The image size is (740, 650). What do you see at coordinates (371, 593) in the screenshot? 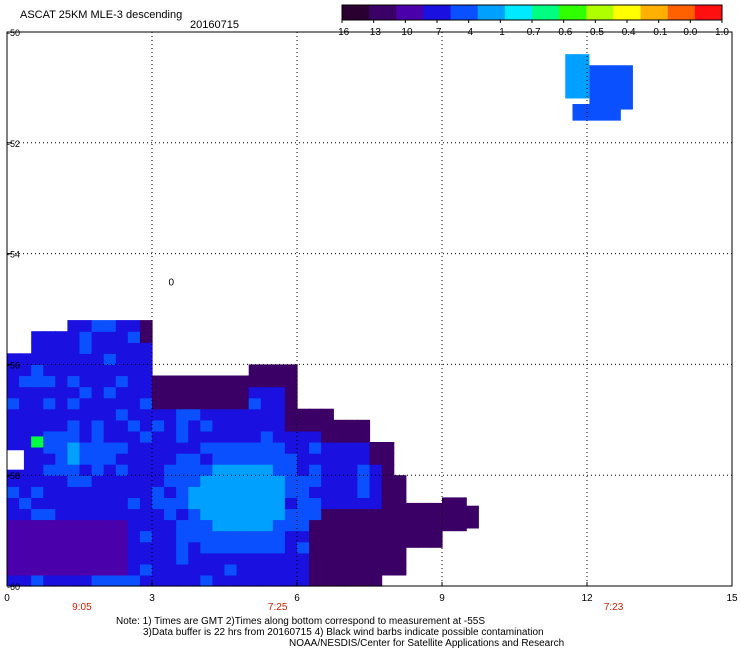
I see `x-axis-ticks: 0 3 6 9 12 15` at bounding box center [371, 593].